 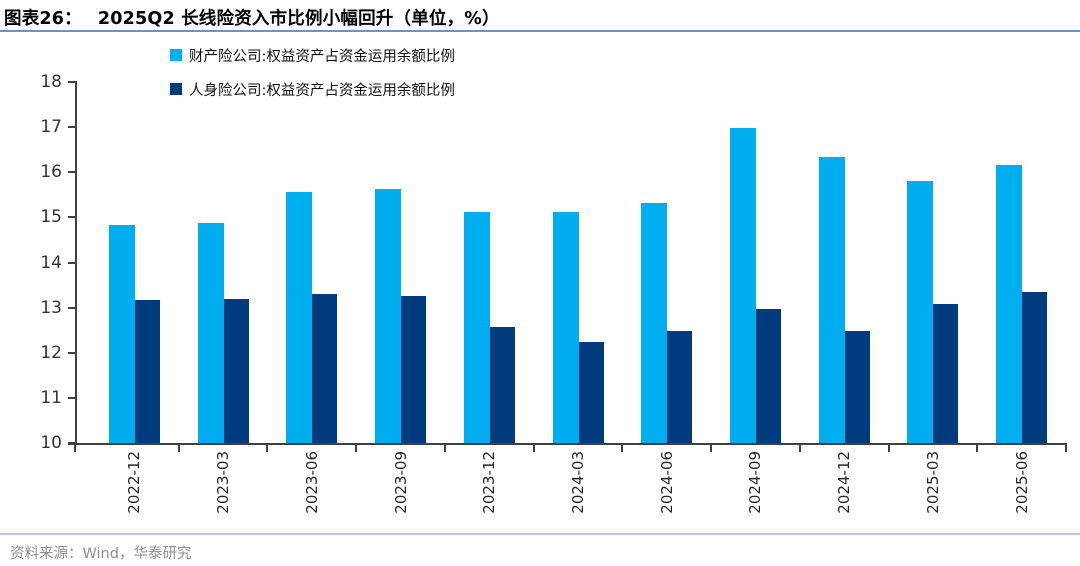 What do you see at coordinates (578, 482) in the screenshot?
I see `x-axis-label: 2024-03` at bounding box center [578, 482].